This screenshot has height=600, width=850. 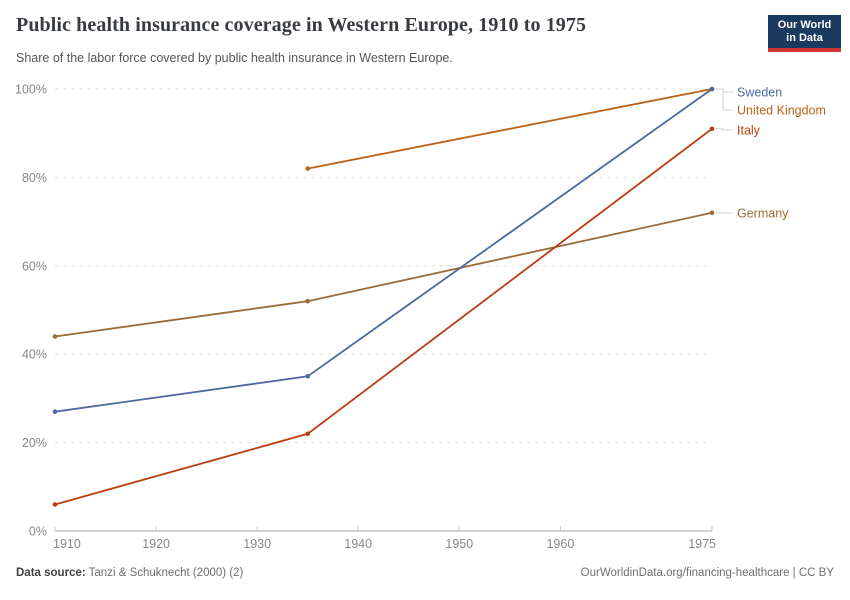 I want to click on entity-label-connector-italy, so click(x=724, y=129).